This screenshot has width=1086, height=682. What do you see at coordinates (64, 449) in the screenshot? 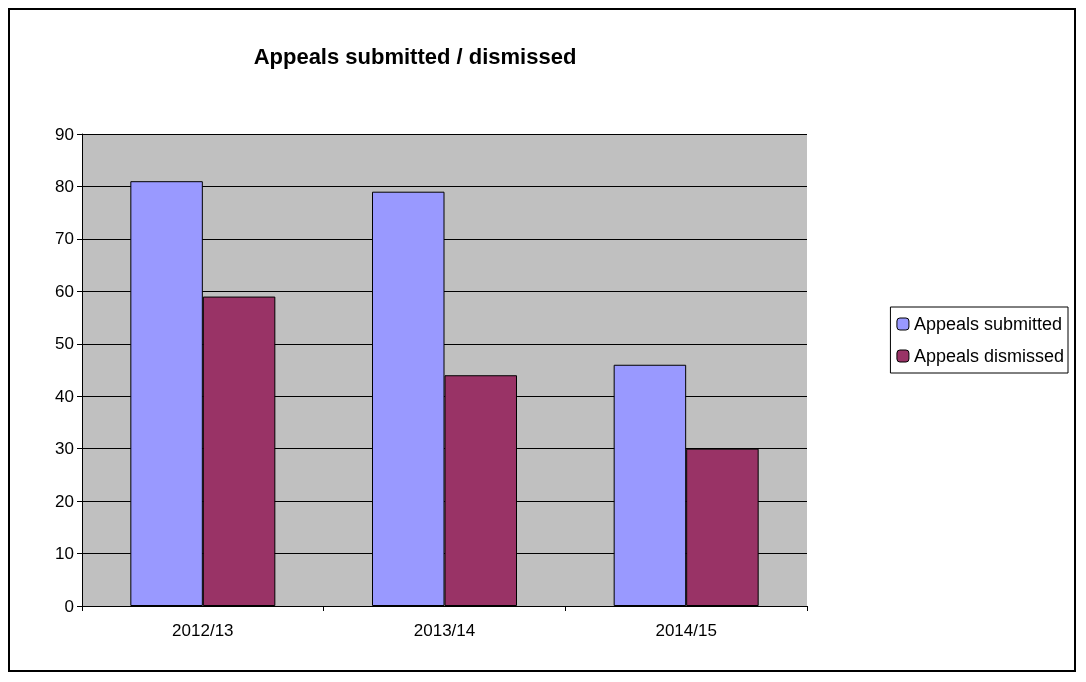
I see `y-tick-label: 30` at bounding box center [64, 449].